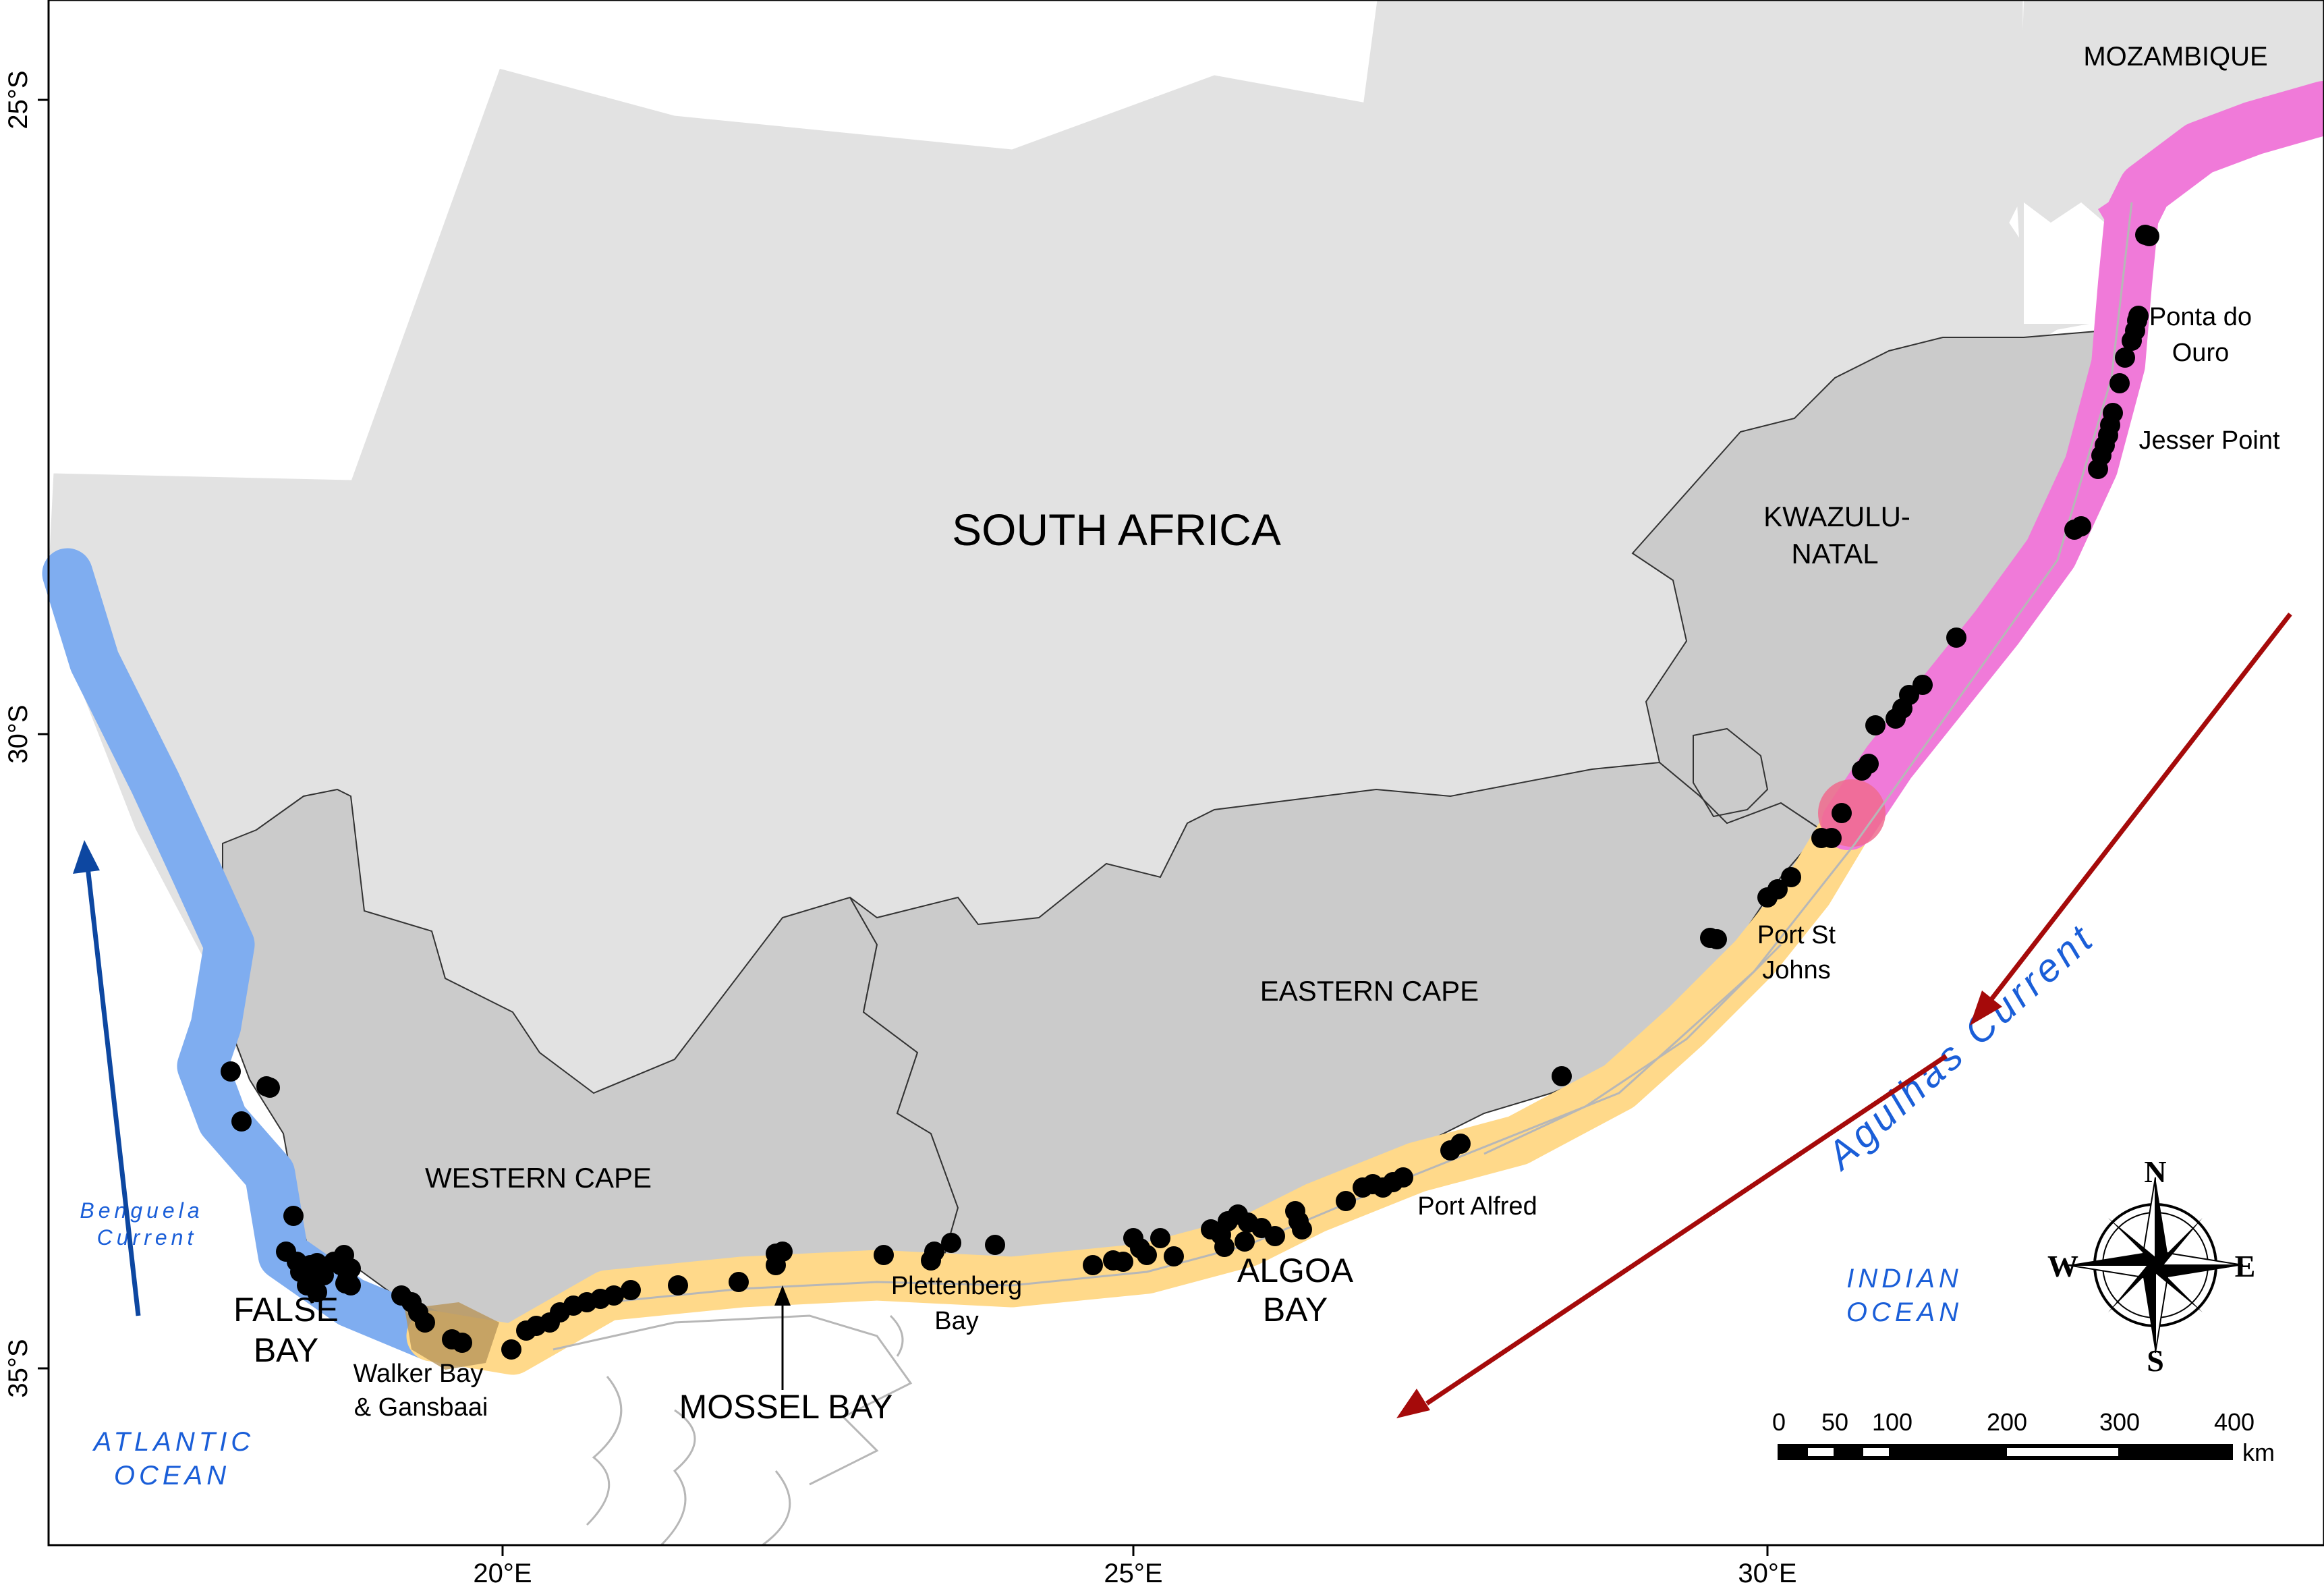 The image size is (2324, 1589). Describe the element at coordinates (2155, 1265) in the screenshot. I see `compass-rose` at that location.